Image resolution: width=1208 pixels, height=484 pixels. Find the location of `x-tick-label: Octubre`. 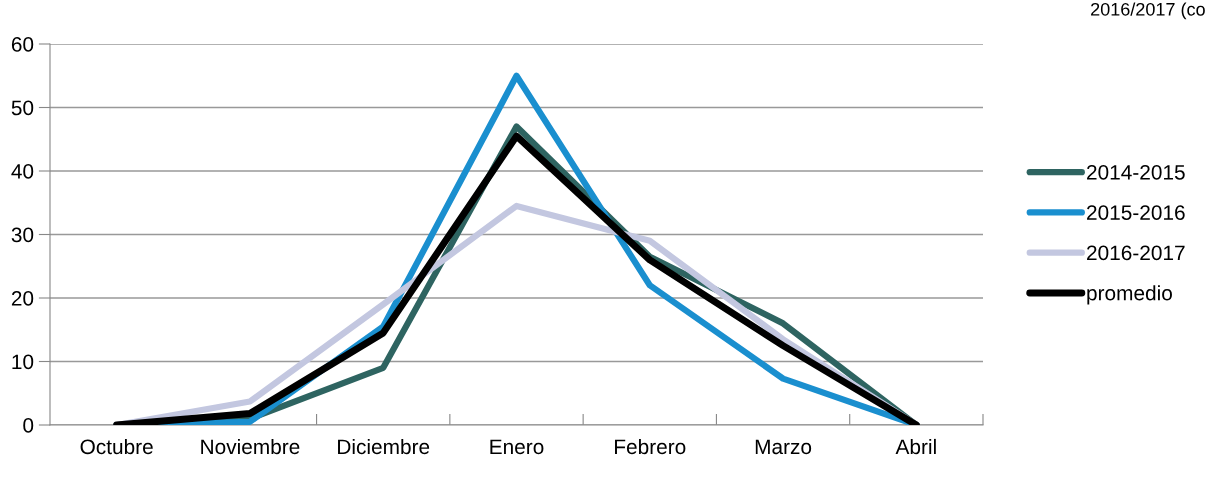

x-tick-label: Octubre is located at coordinates (116, 446).